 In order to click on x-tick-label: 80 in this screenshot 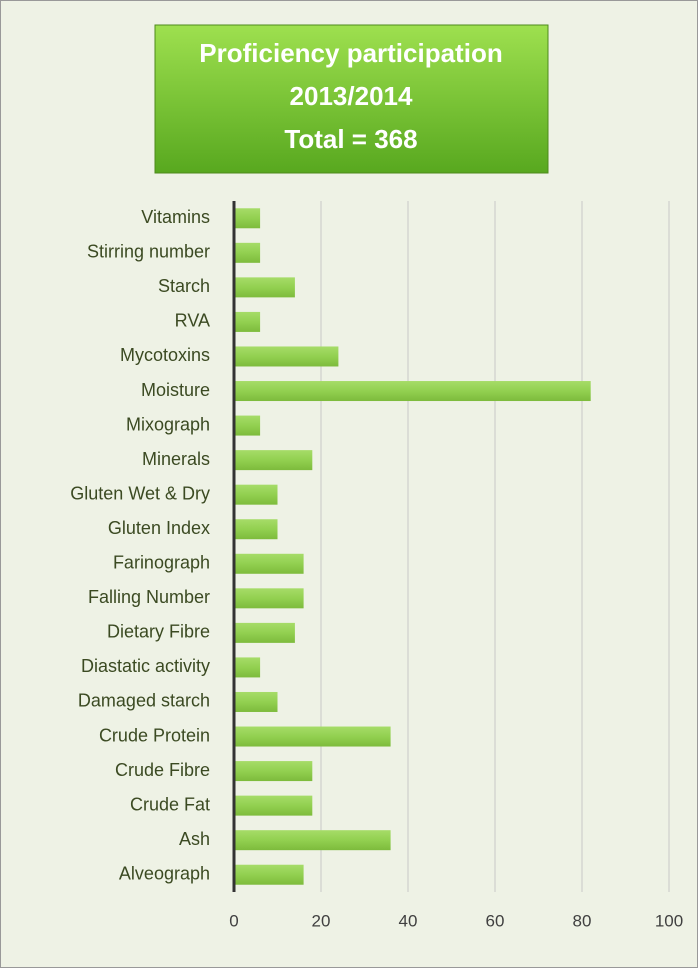, I will do `click(582, 920)`.